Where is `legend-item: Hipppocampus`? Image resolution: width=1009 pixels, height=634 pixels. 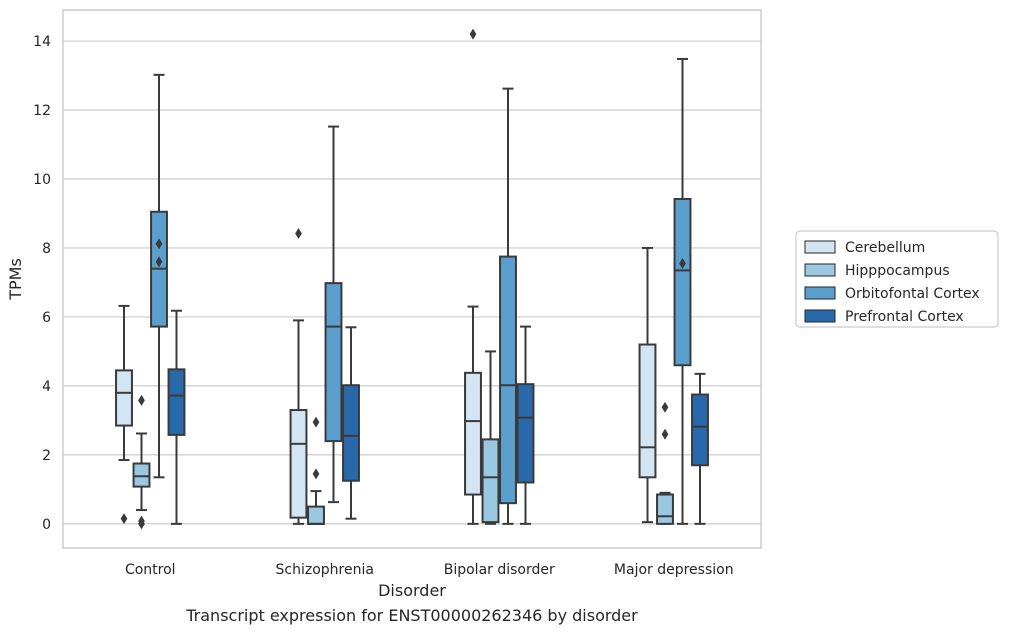
legend-item: Hipppocampus is located at coordinates (877, 271).